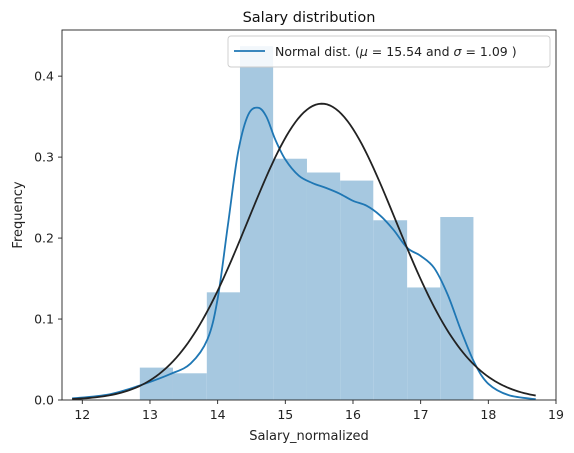 The image size is (574, 453). Describe the element at coordinates (18, 214) in the screenshot. I see `y-axis-label: Frequency` at that location.